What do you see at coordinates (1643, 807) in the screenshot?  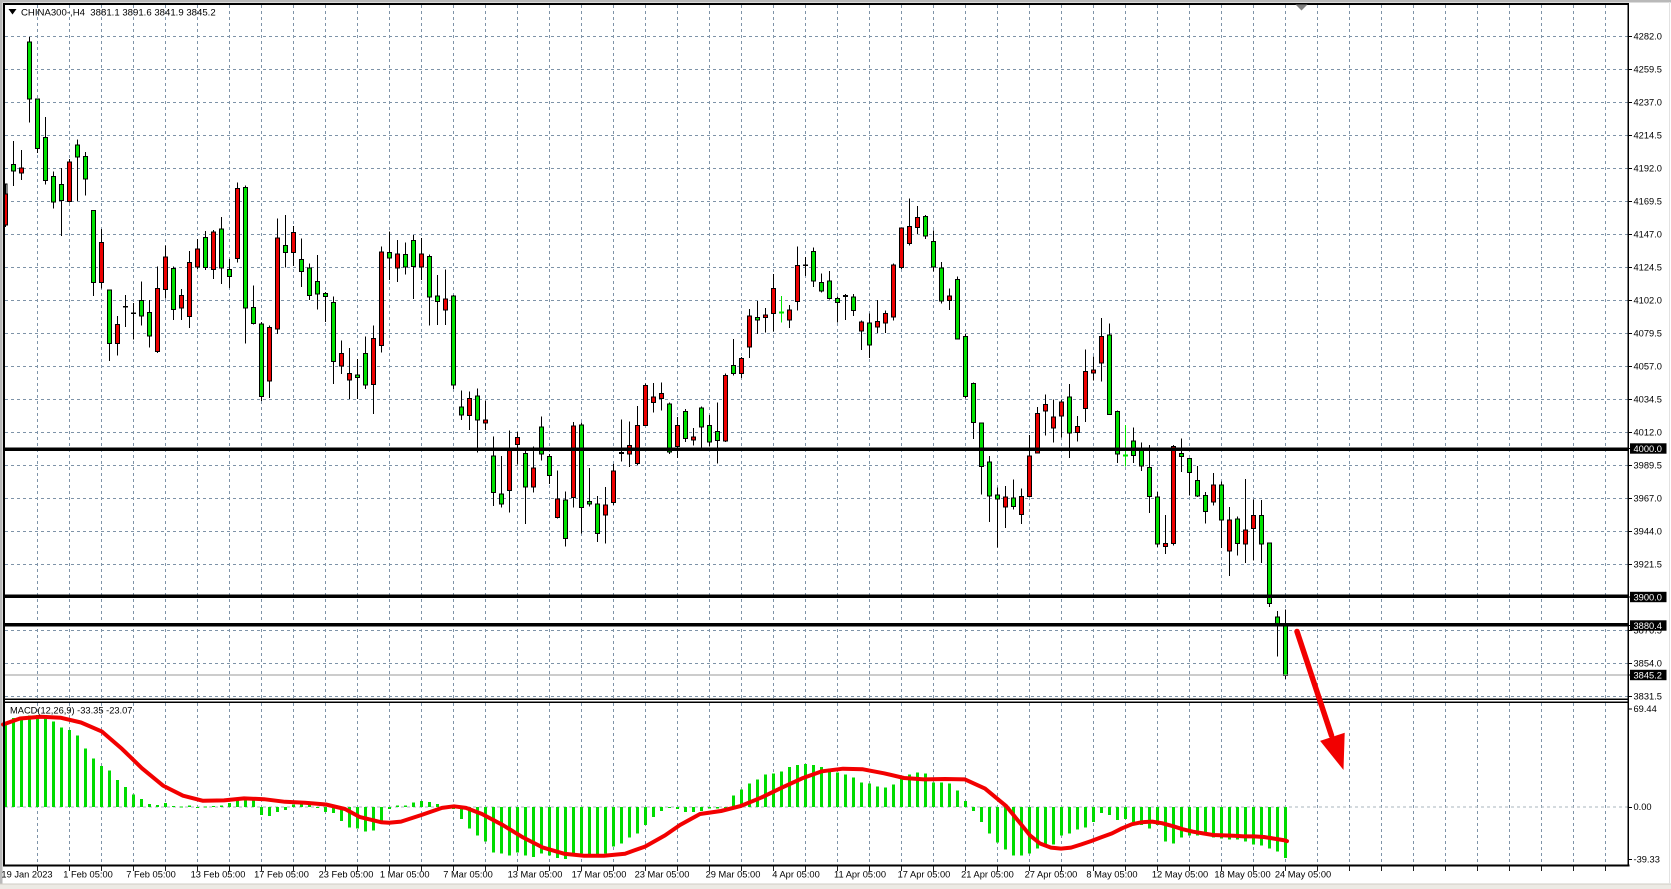 I see `svg-text: 0.00` at bounding box center [1643, 807].